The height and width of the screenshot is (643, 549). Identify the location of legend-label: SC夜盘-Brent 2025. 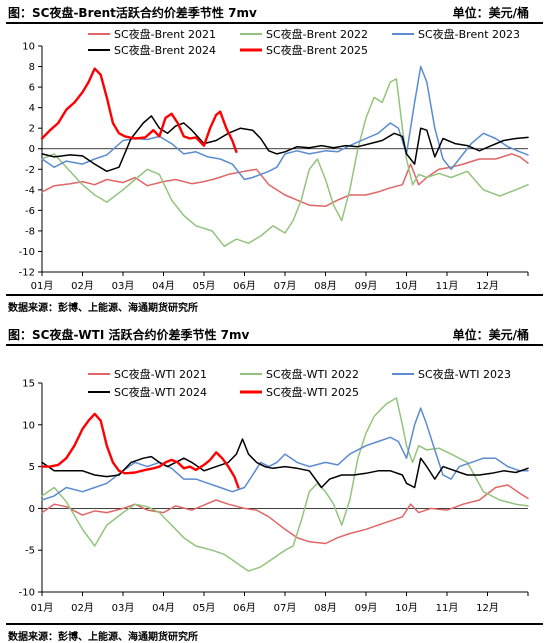
(317, 50).